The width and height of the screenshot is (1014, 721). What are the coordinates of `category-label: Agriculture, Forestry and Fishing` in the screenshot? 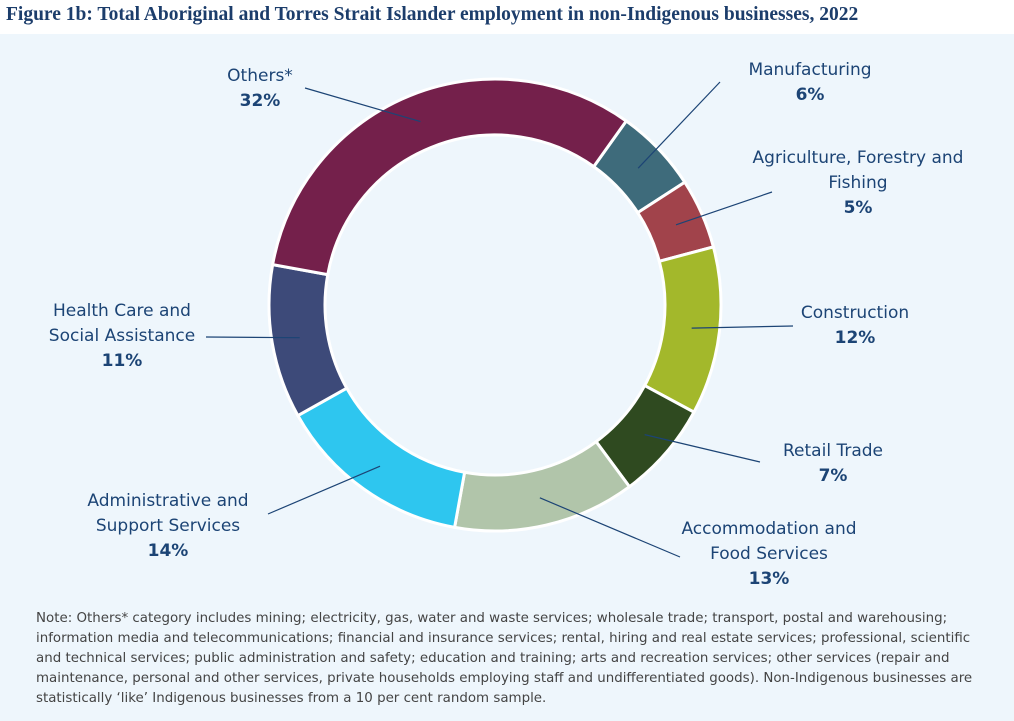 It's located at (858, 170).